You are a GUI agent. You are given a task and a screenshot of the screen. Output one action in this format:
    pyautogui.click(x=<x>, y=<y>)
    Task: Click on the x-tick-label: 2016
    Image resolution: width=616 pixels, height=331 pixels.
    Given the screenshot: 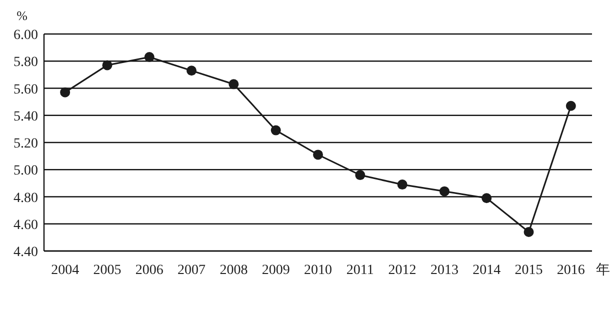 What is the action you would take?
    pyautogui.click(x=570, y=270)
    